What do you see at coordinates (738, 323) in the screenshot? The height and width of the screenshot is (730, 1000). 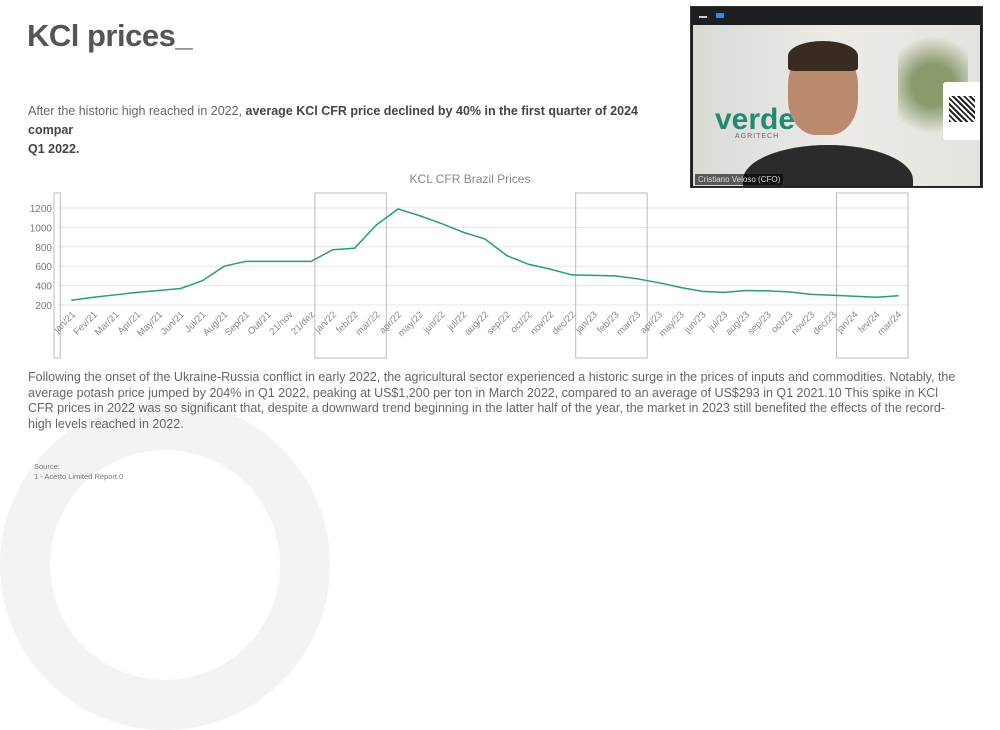 I see `x-tick-label: aug/23` at bounding box center [738, 323].